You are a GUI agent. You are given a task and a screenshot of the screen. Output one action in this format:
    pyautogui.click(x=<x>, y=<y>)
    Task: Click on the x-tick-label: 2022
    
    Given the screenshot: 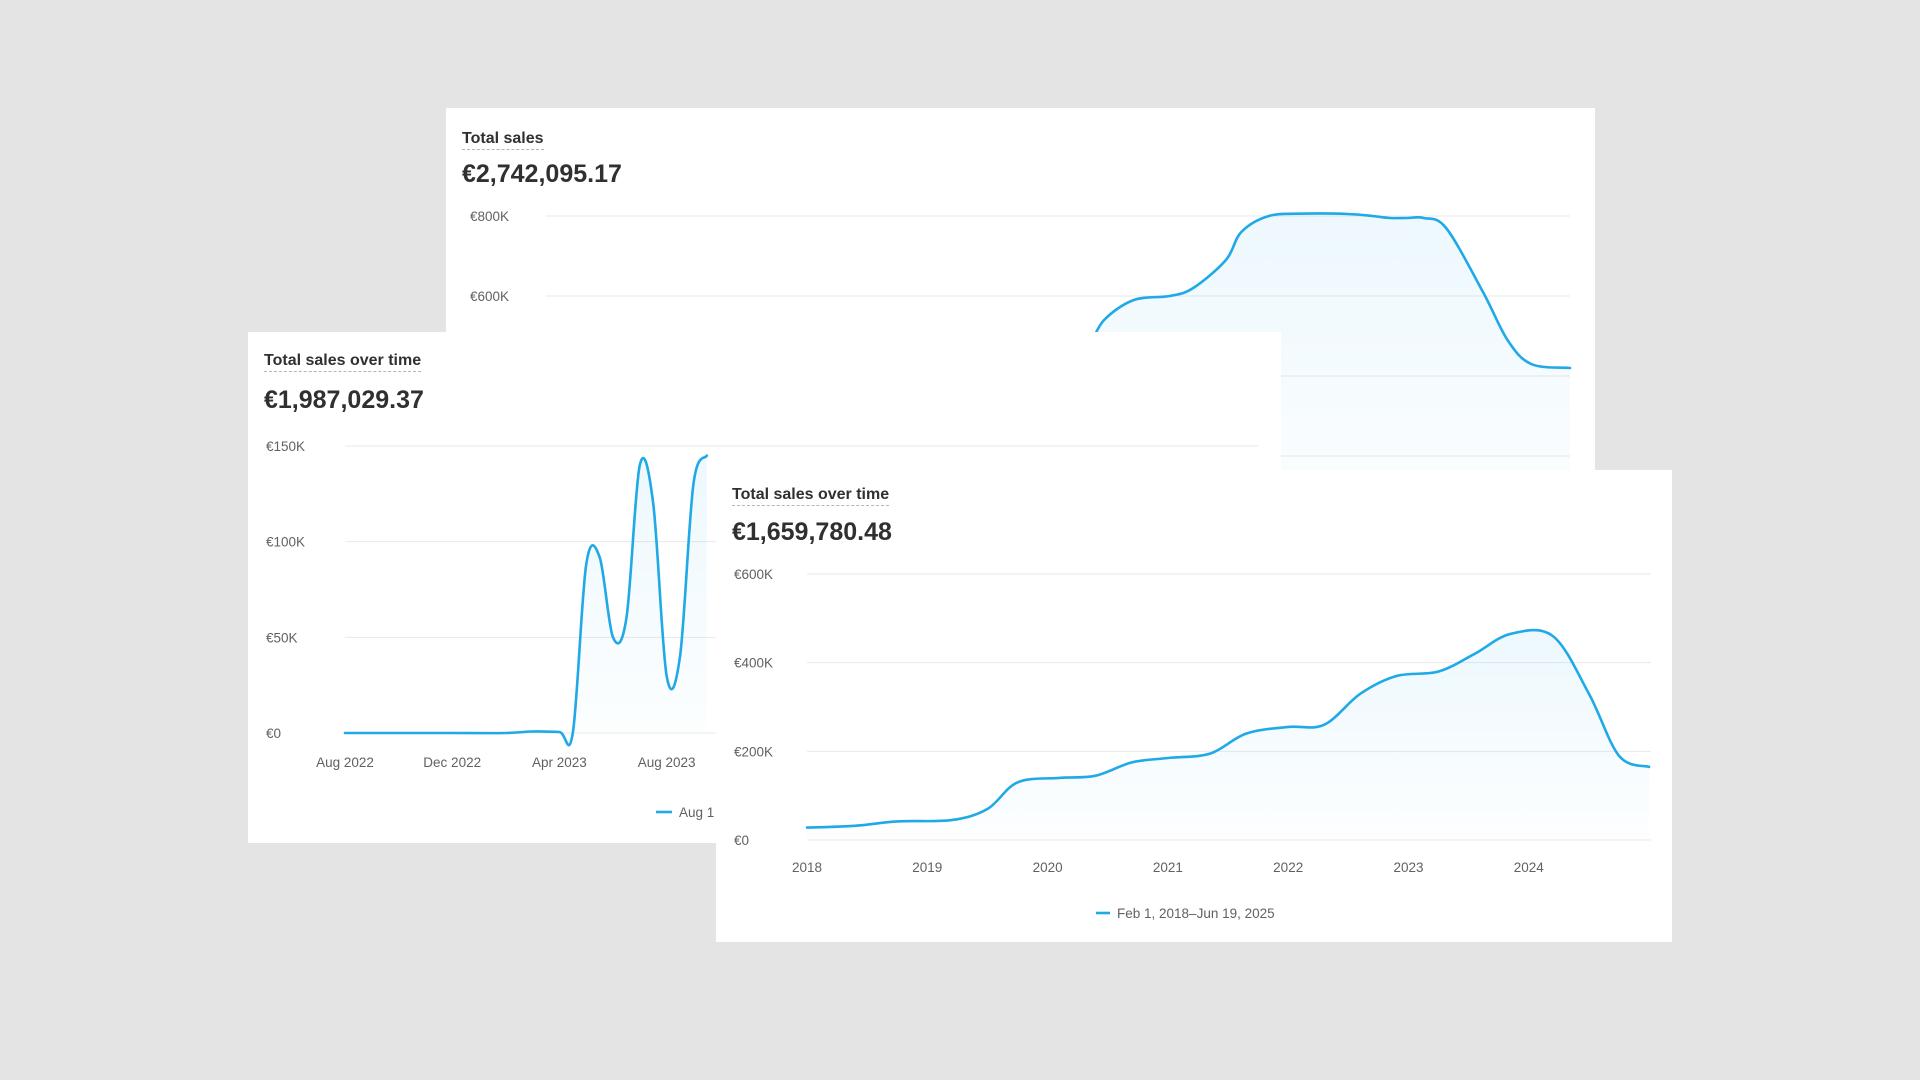 What is the action you would take?
    pyautogui.click(x=1288, y=867)
    